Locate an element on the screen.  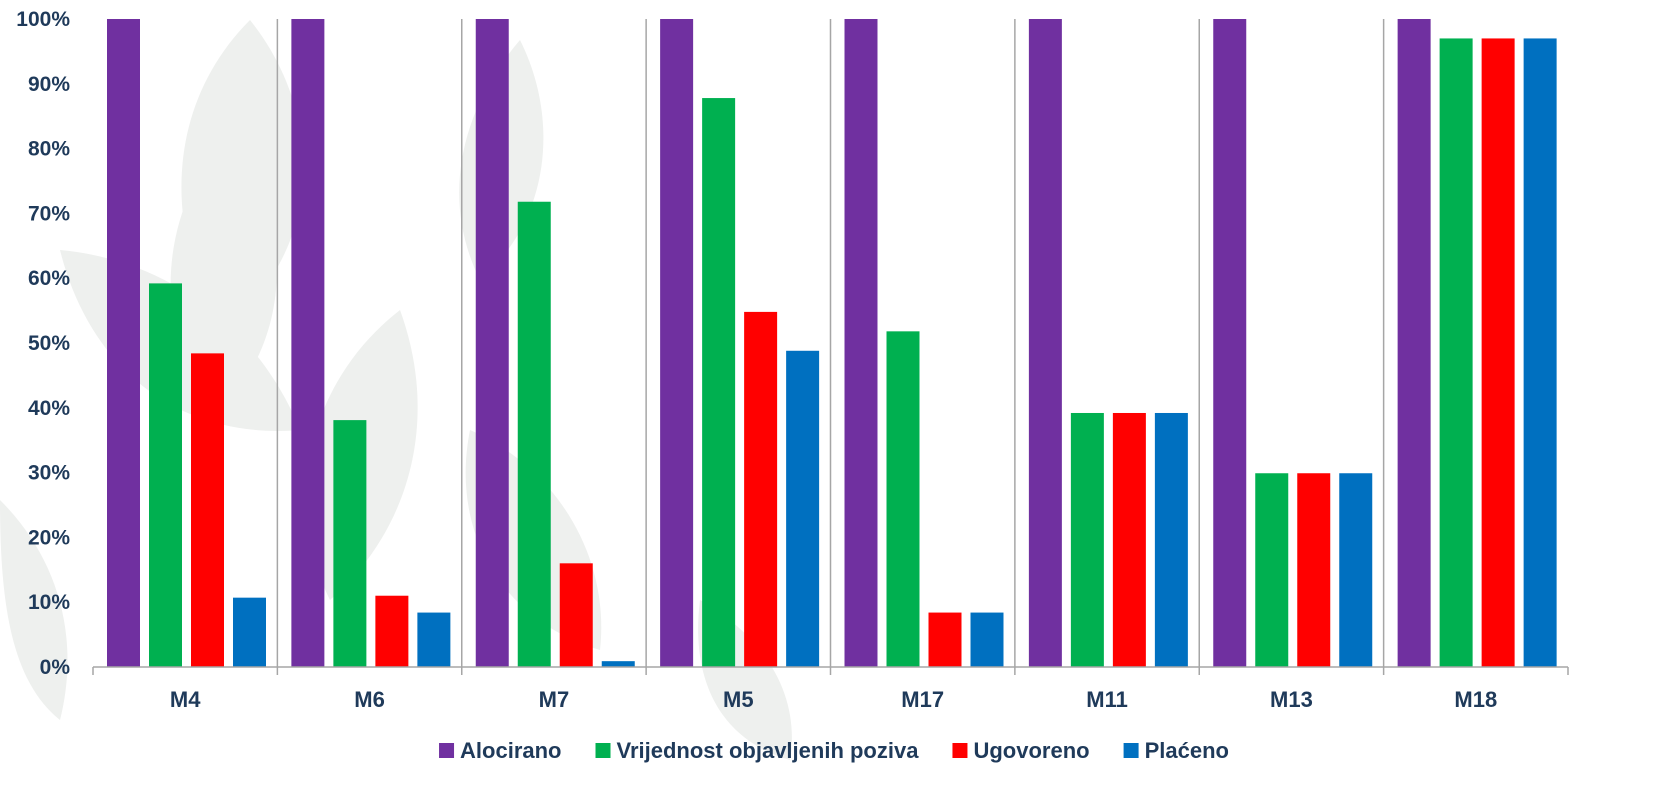
y-tick-label: 0% is located at coordinates (55, 667).